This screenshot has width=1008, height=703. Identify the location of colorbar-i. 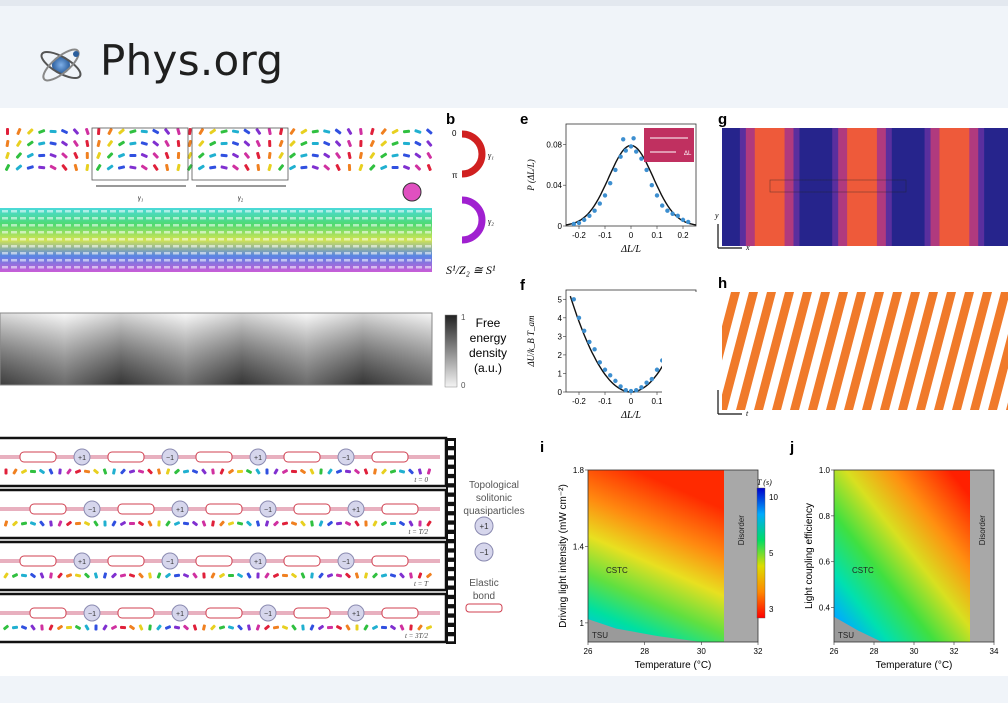
(761, 553).